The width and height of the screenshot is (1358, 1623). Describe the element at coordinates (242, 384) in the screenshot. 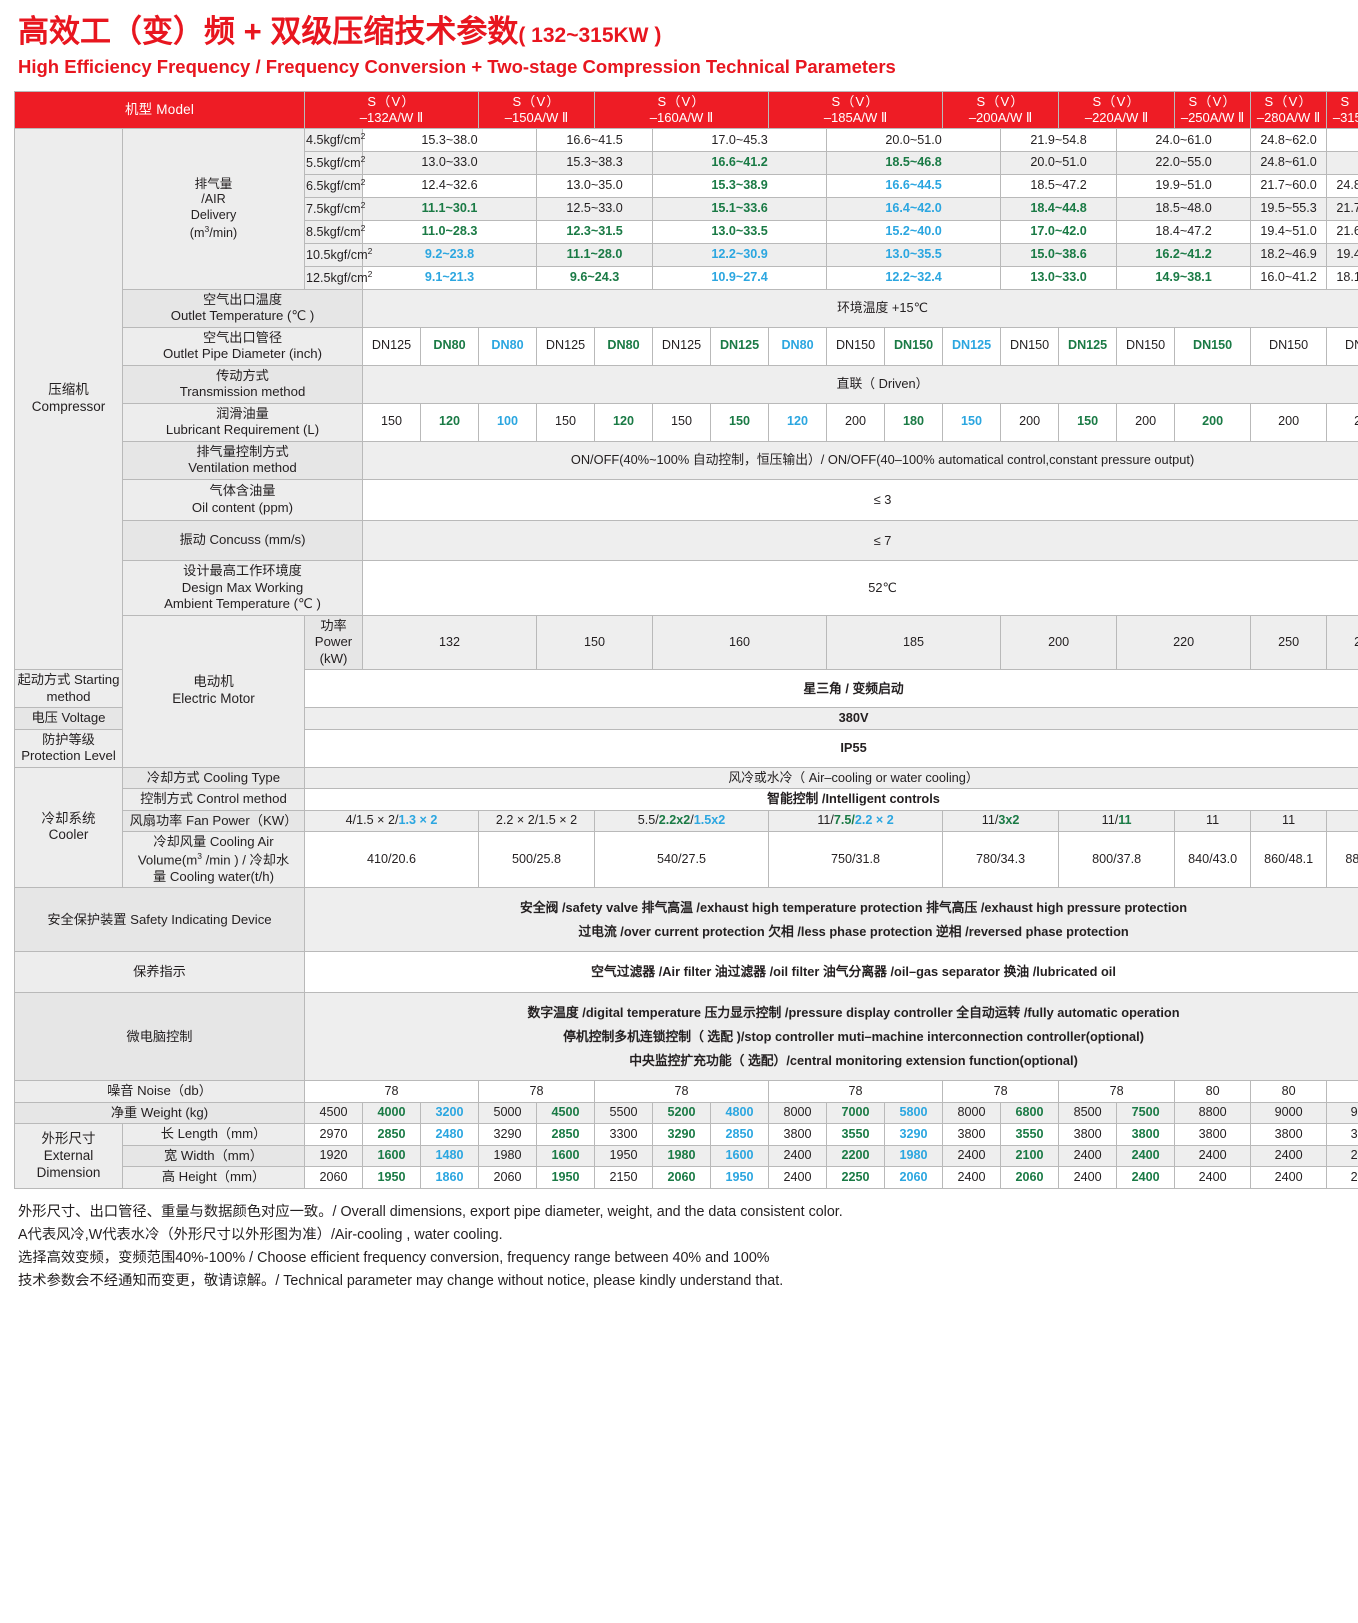

I see `transmission-label: 传动方式 Transmission method` at that location.